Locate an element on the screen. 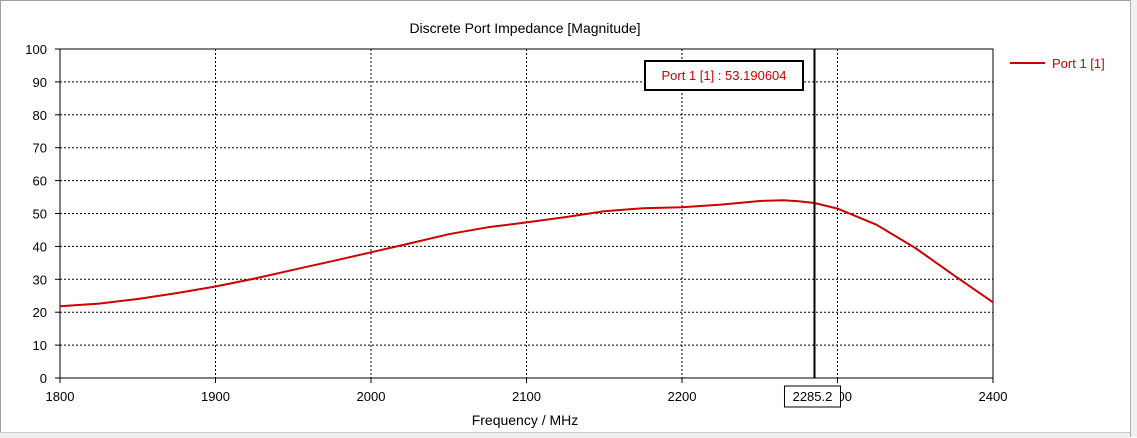 The width and height of the screenshot is (1137, 438). marker-x-box is located at coordinates (812, 396).